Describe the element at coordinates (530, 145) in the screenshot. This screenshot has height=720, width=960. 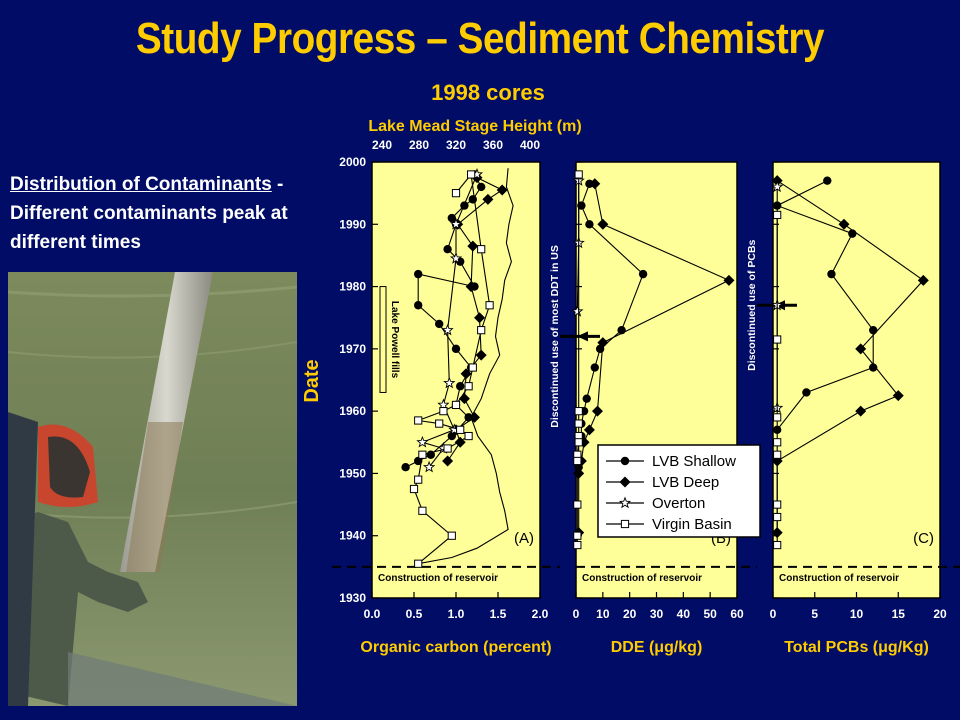
I see `top-tick-label: 400` at that location.